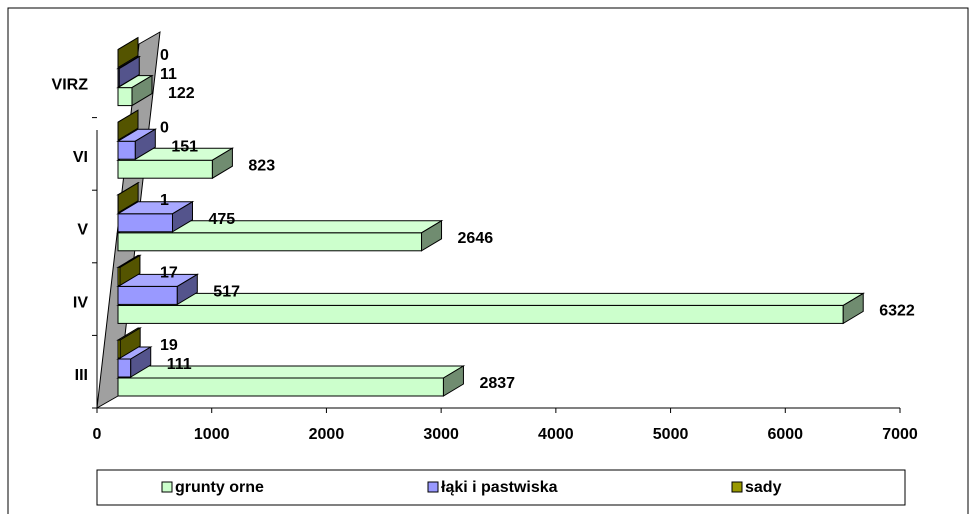 The height and width of the screenshot is (514, 976). What do you see at coordinates (212, 434) in the screenshot?
I see `x-tick-label: 1000` at bounding box center [212, 434].